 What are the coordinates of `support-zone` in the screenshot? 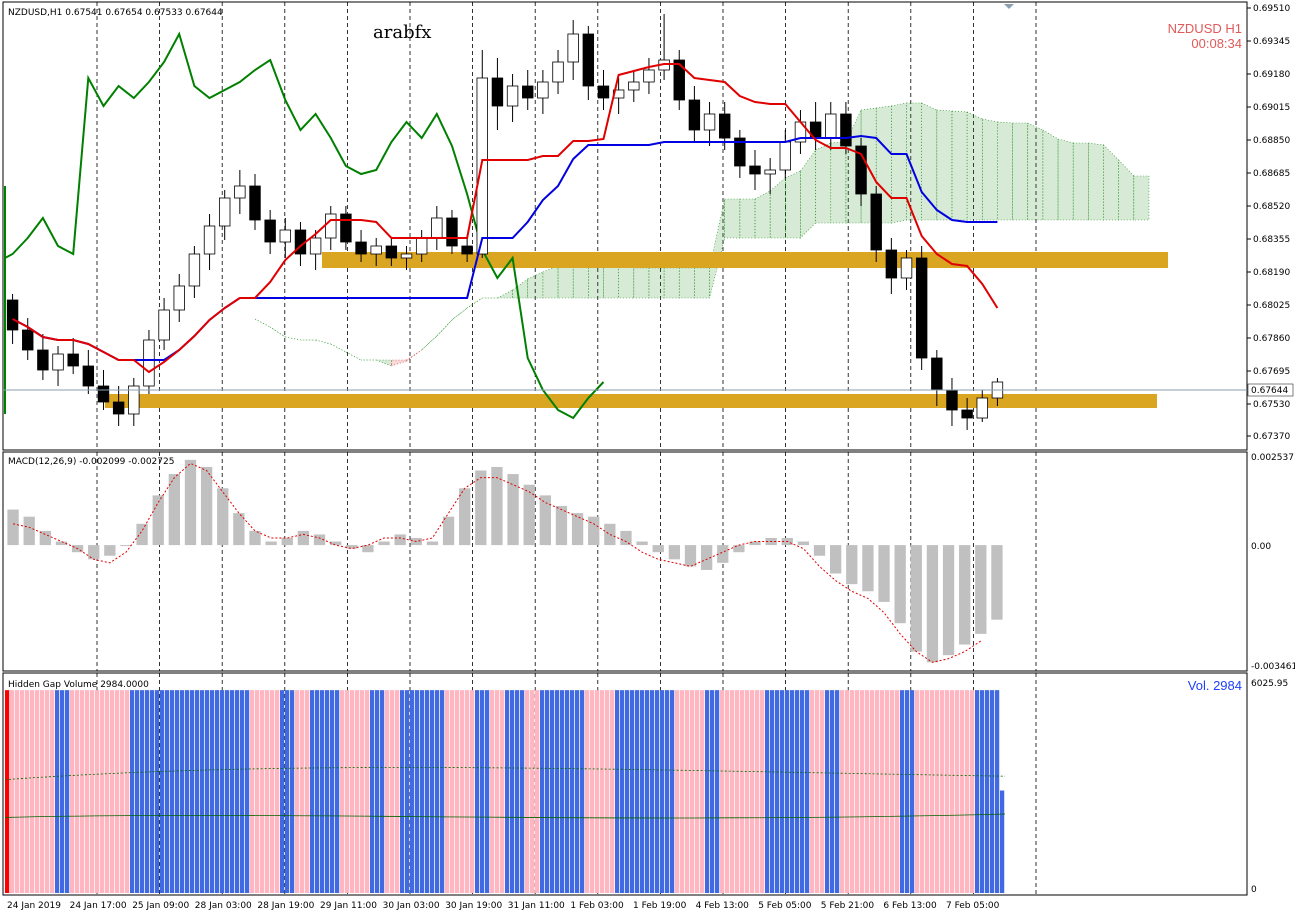 It's located at (745, 260).